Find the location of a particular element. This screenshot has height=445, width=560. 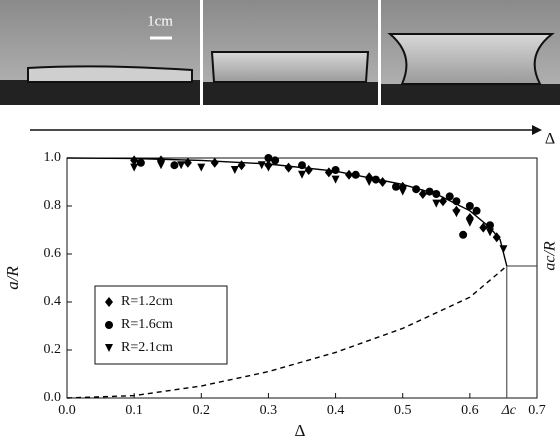

x-tick-label: 0.4 is located at coordinates (336, 410).